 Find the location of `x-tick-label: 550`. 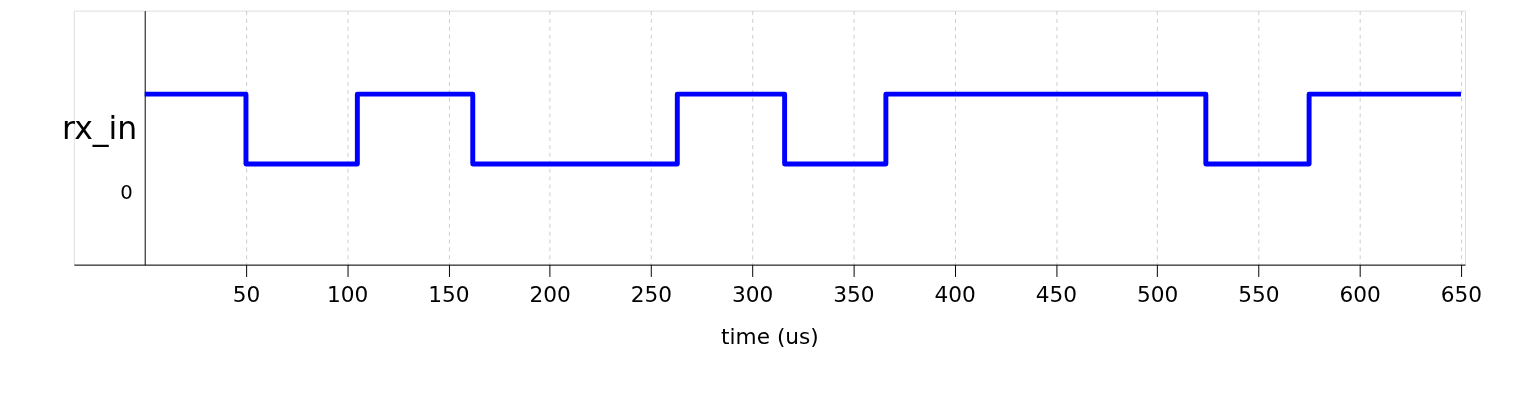

x-tick-label: 550 is located at coordinates (1259, 294).